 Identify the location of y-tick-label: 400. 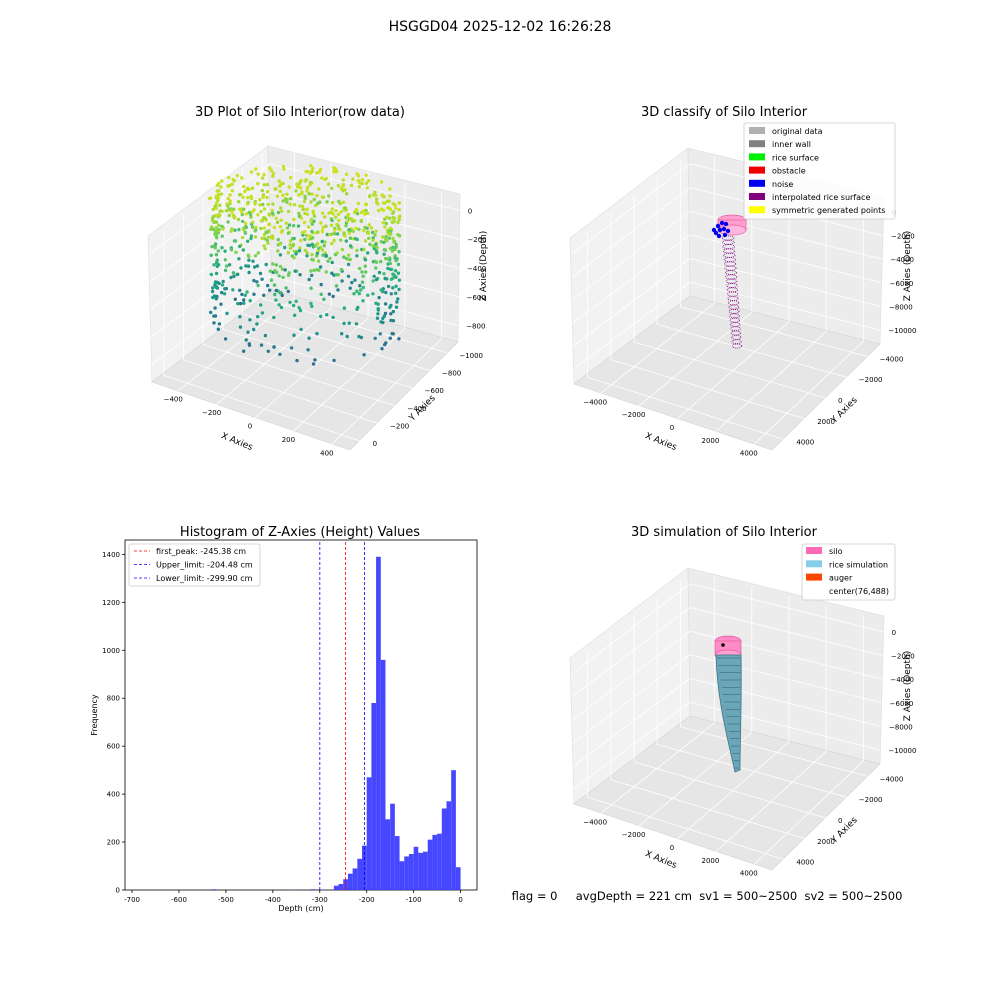
(113, 795).